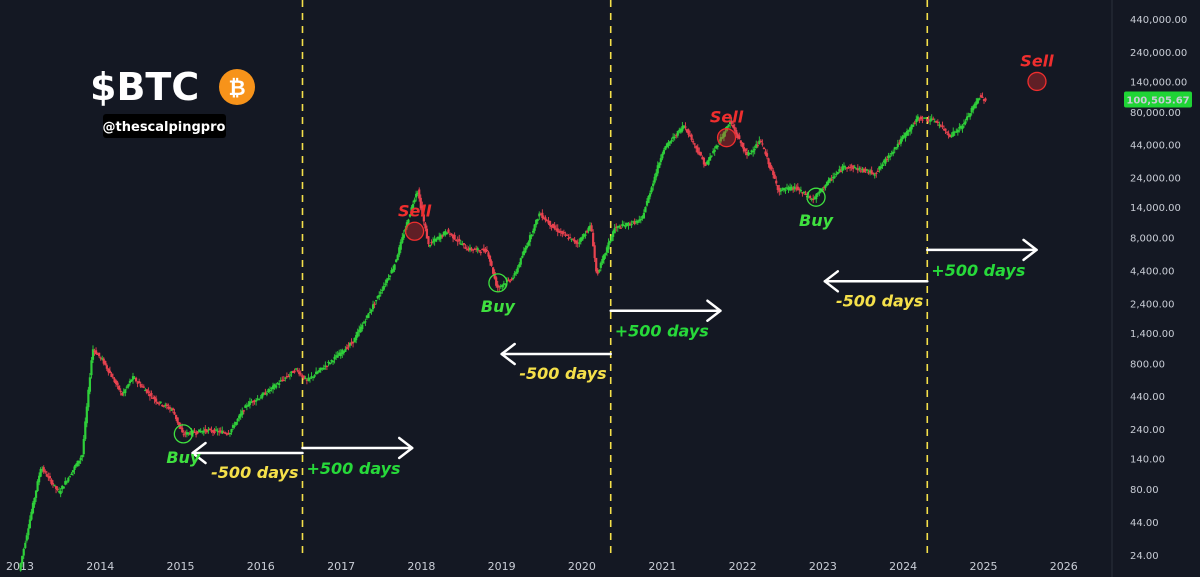 Image resolution: width=1200 pixels, height=577 pixels. I want to click on x-tick-label: 2025, so click(984, 566).